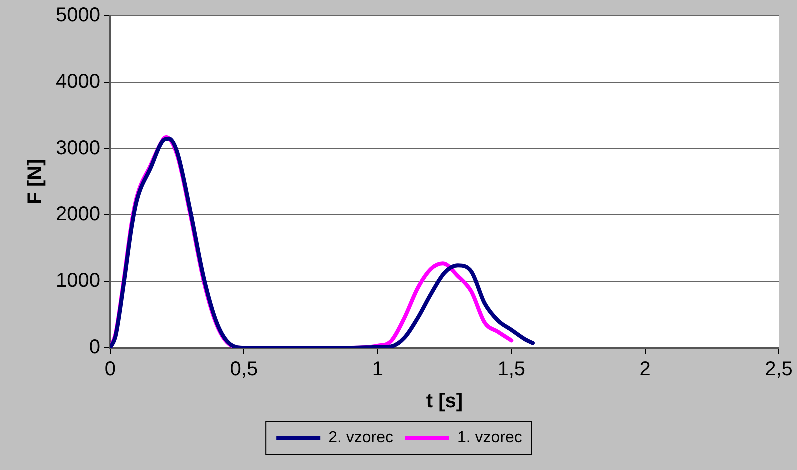  Describe the element at coordinates (445, 401) in the screenshot. I see `x-axis-title: t [s]` at that location.